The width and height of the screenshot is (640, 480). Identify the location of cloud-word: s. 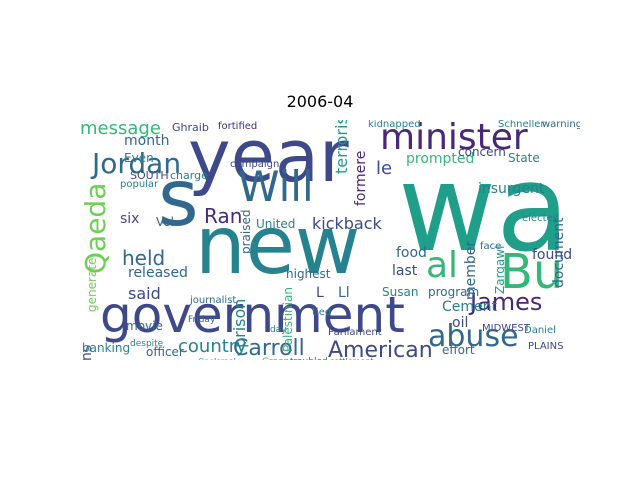
(178, 199).